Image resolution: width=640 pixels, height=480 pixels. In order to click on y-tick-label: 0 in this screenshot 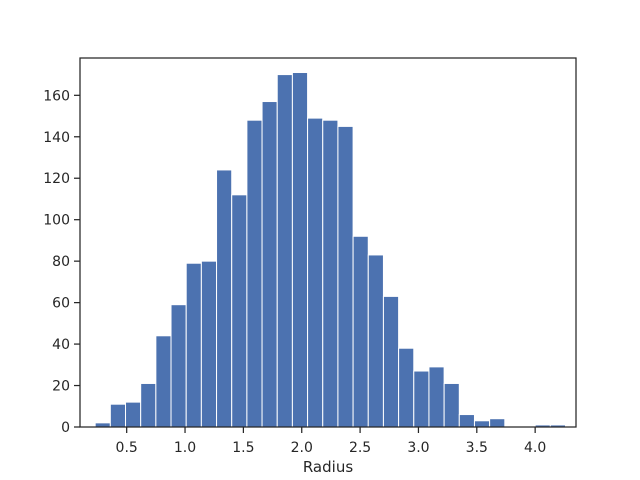, I will do `click(65, 428)`.